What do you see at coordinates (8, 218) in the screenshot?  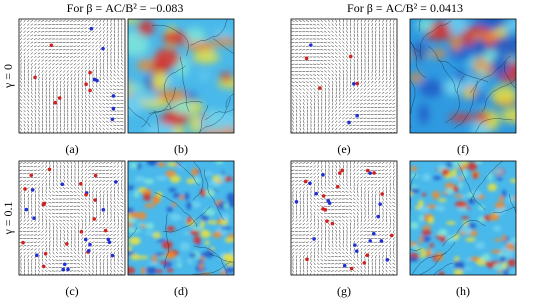 I see `row-label: γ = 0.1` at bounding box center [8, 218].